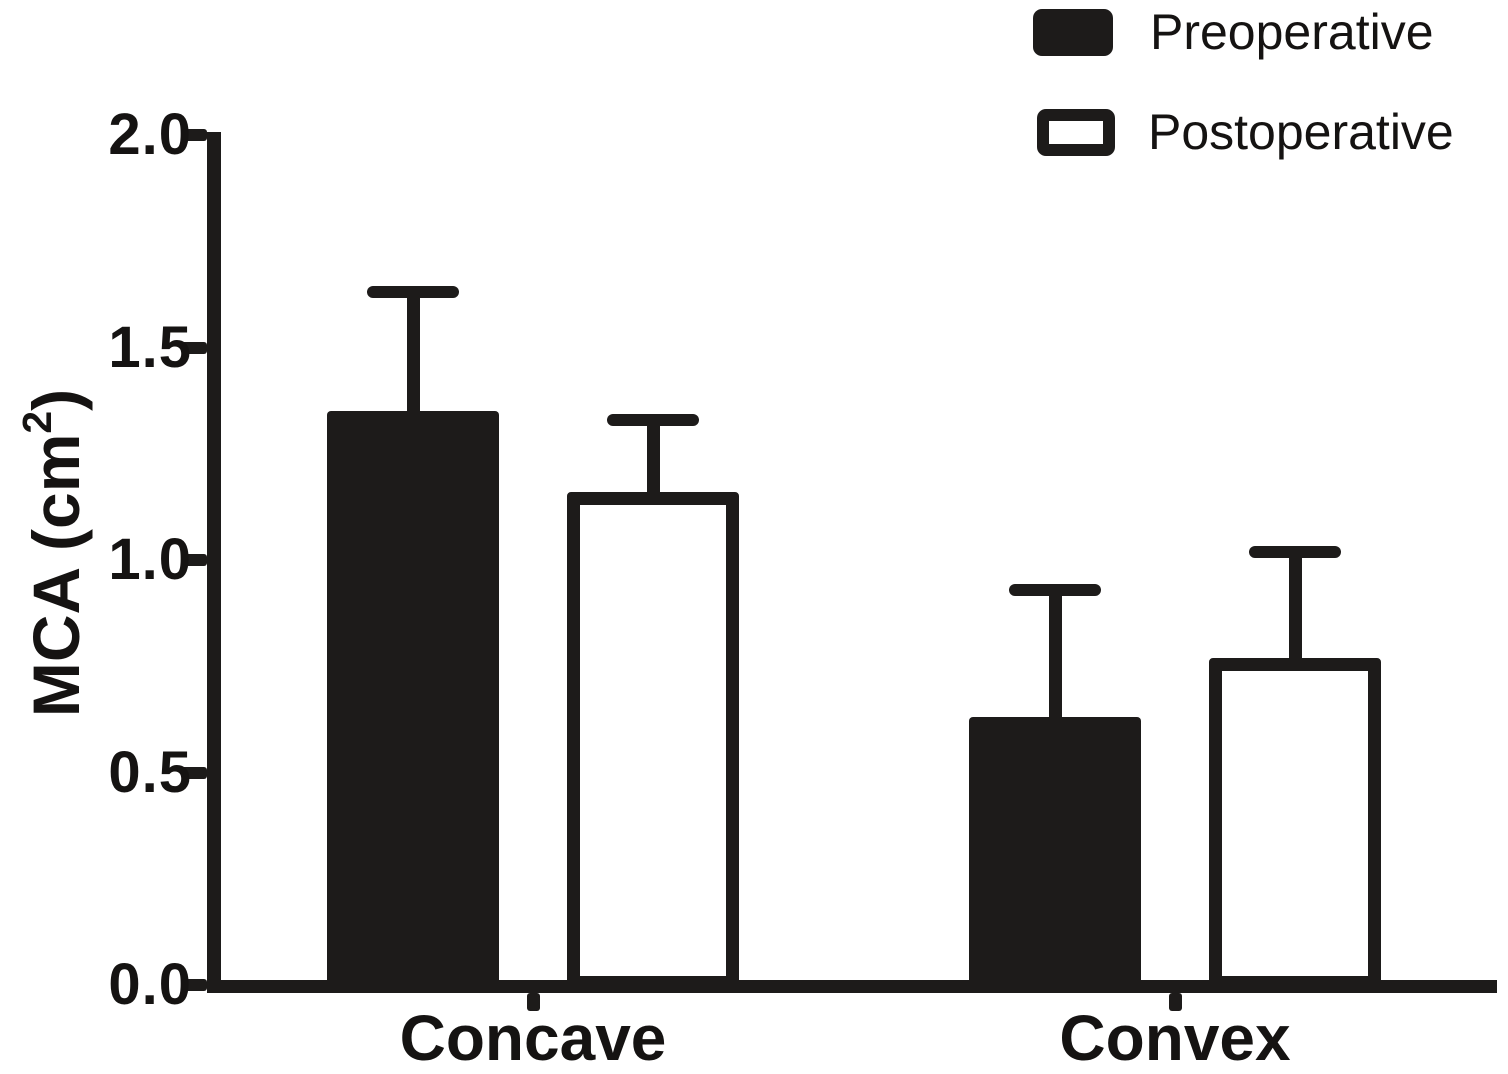 This screenshot has width=1508, height=1074. I want to click on x-category-label: Concave, so click(533, 1038).